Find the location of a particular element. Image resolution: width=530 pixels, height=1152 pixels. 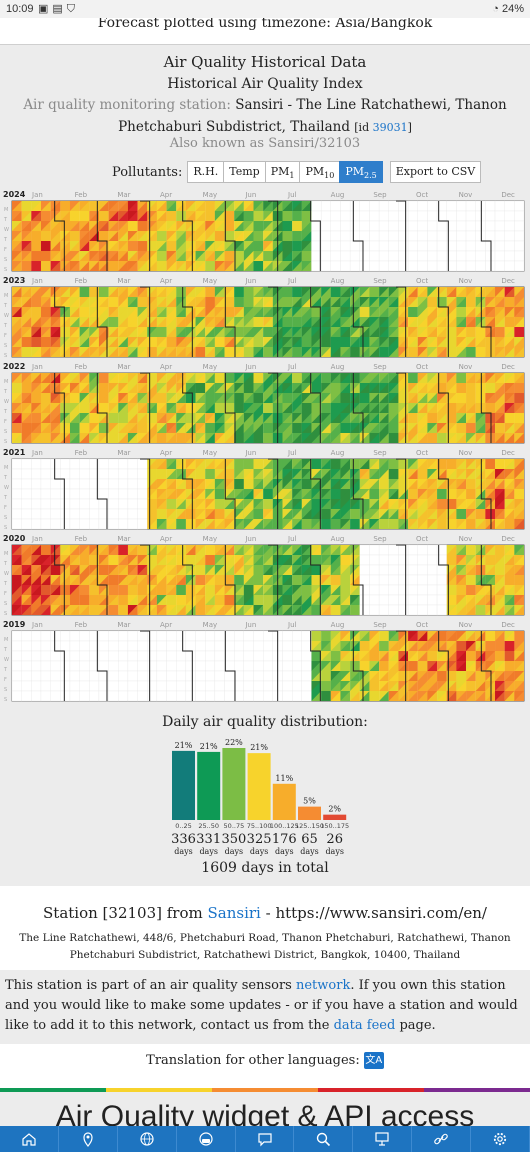

sansiri-link: Sansiri is located at coordinates (234, 913).